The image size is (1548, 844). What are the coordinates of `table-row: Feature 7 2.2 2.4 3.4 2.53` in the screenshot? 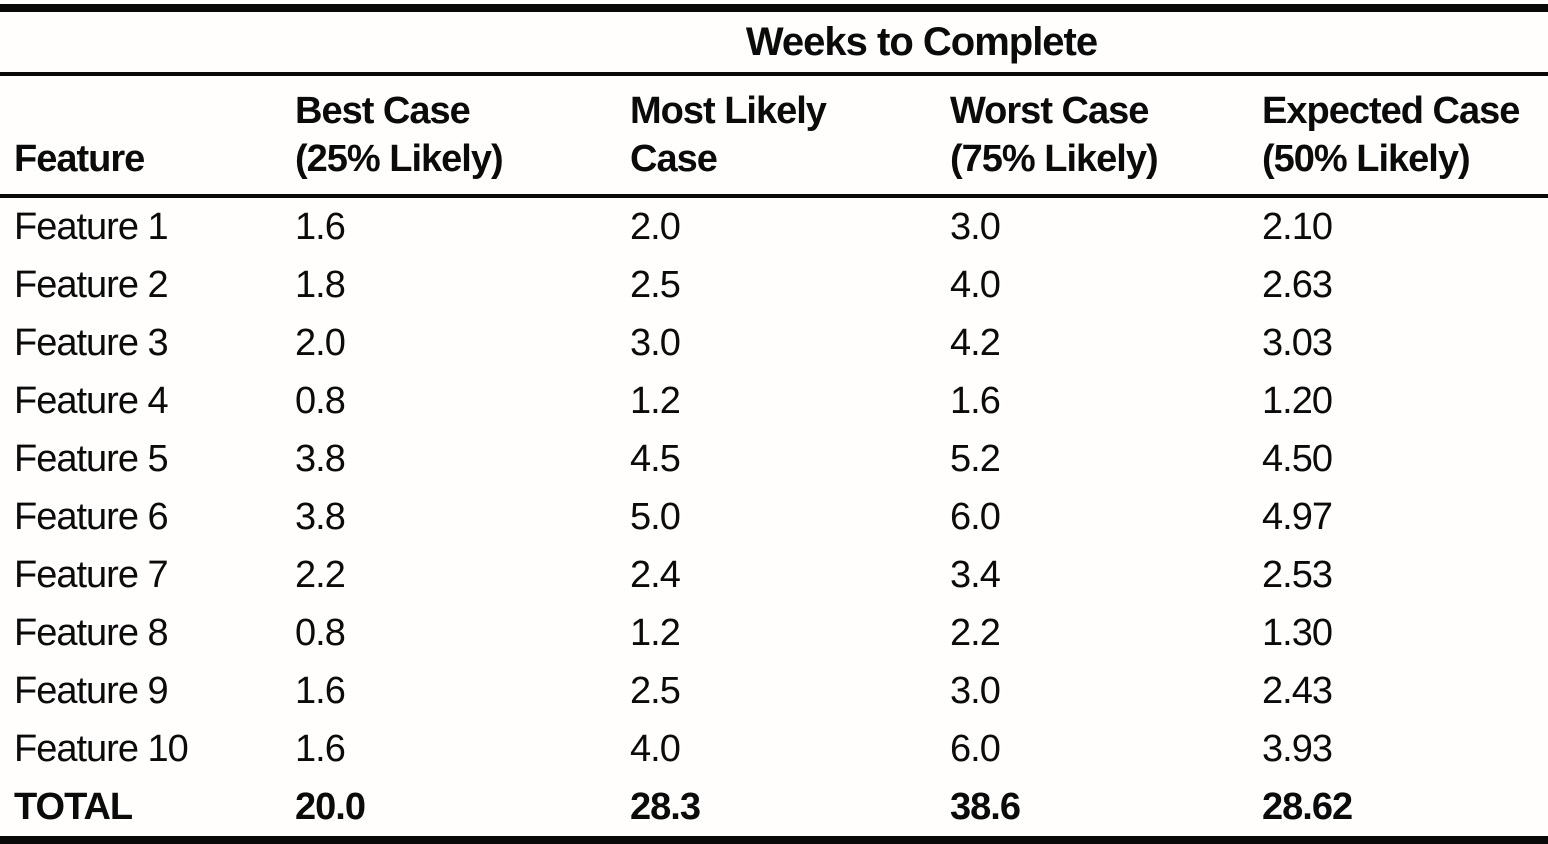 It's located at (774, 575).